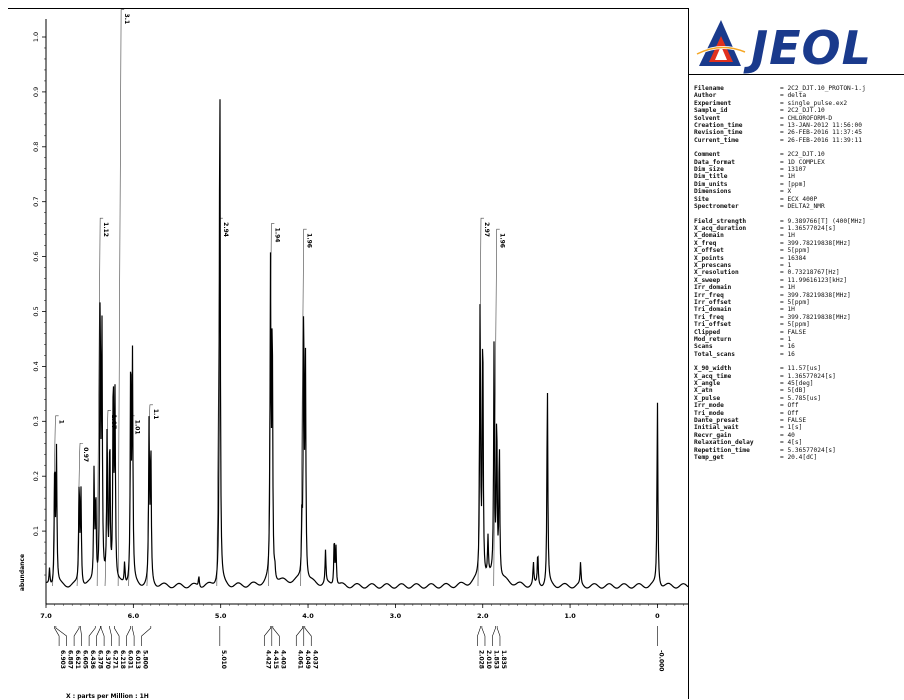  I want to click on jeol-emblem-icon, so click(721, 43).